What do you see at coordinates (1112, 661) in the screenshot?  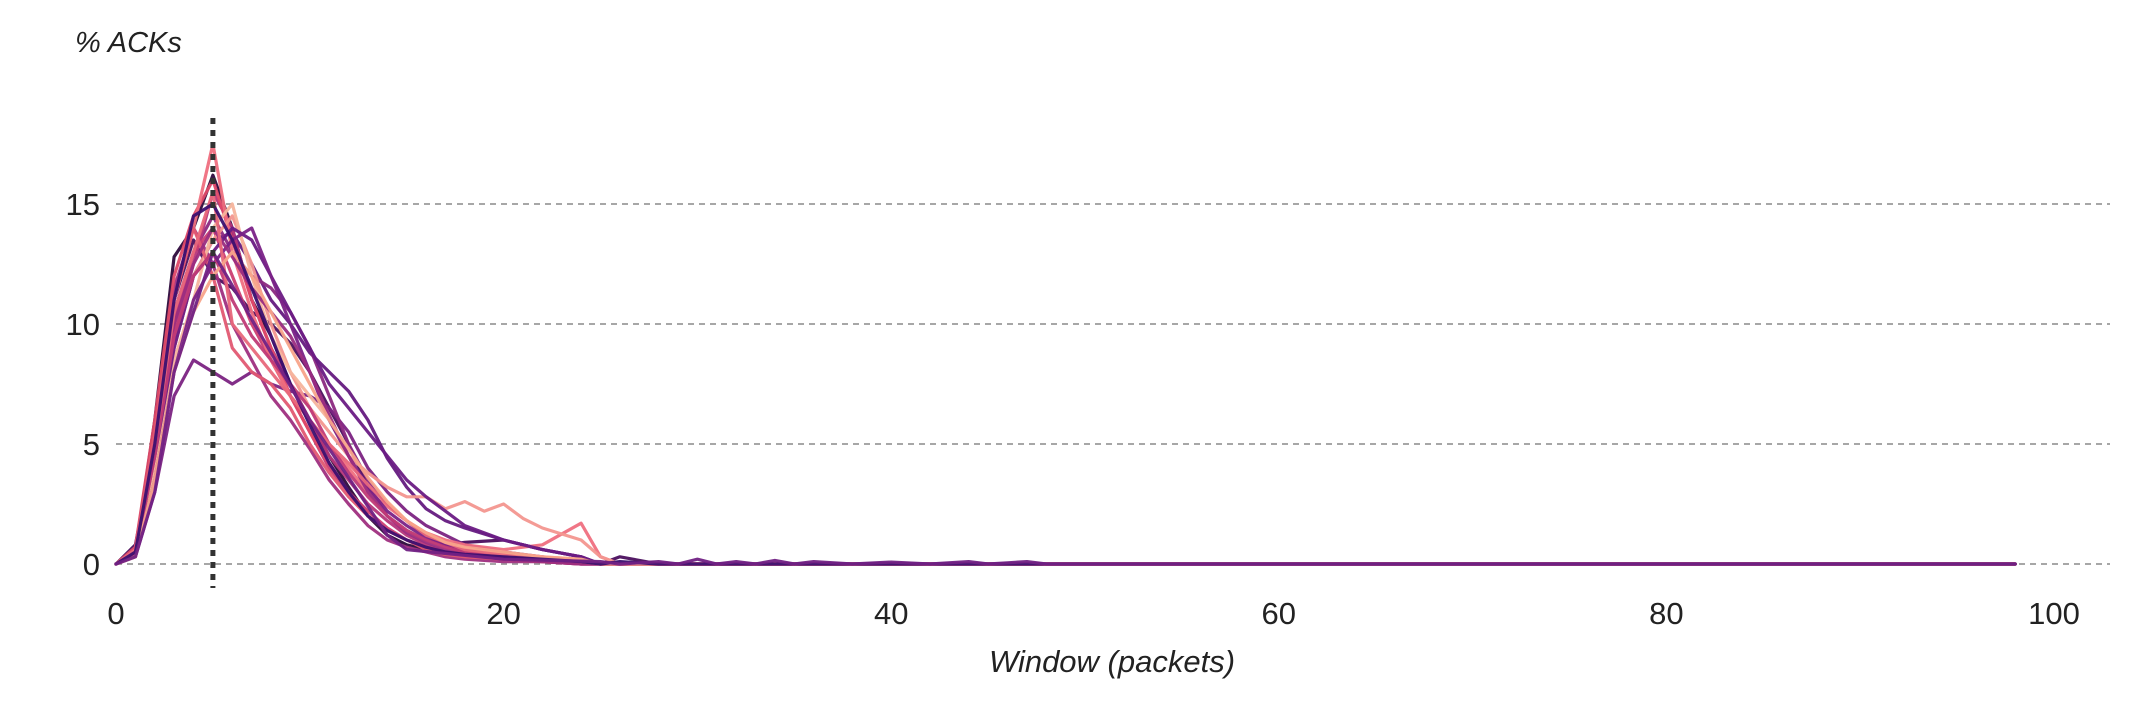 I see `x-axis-title: Window (packets)` at bounding box center [1112, 661].